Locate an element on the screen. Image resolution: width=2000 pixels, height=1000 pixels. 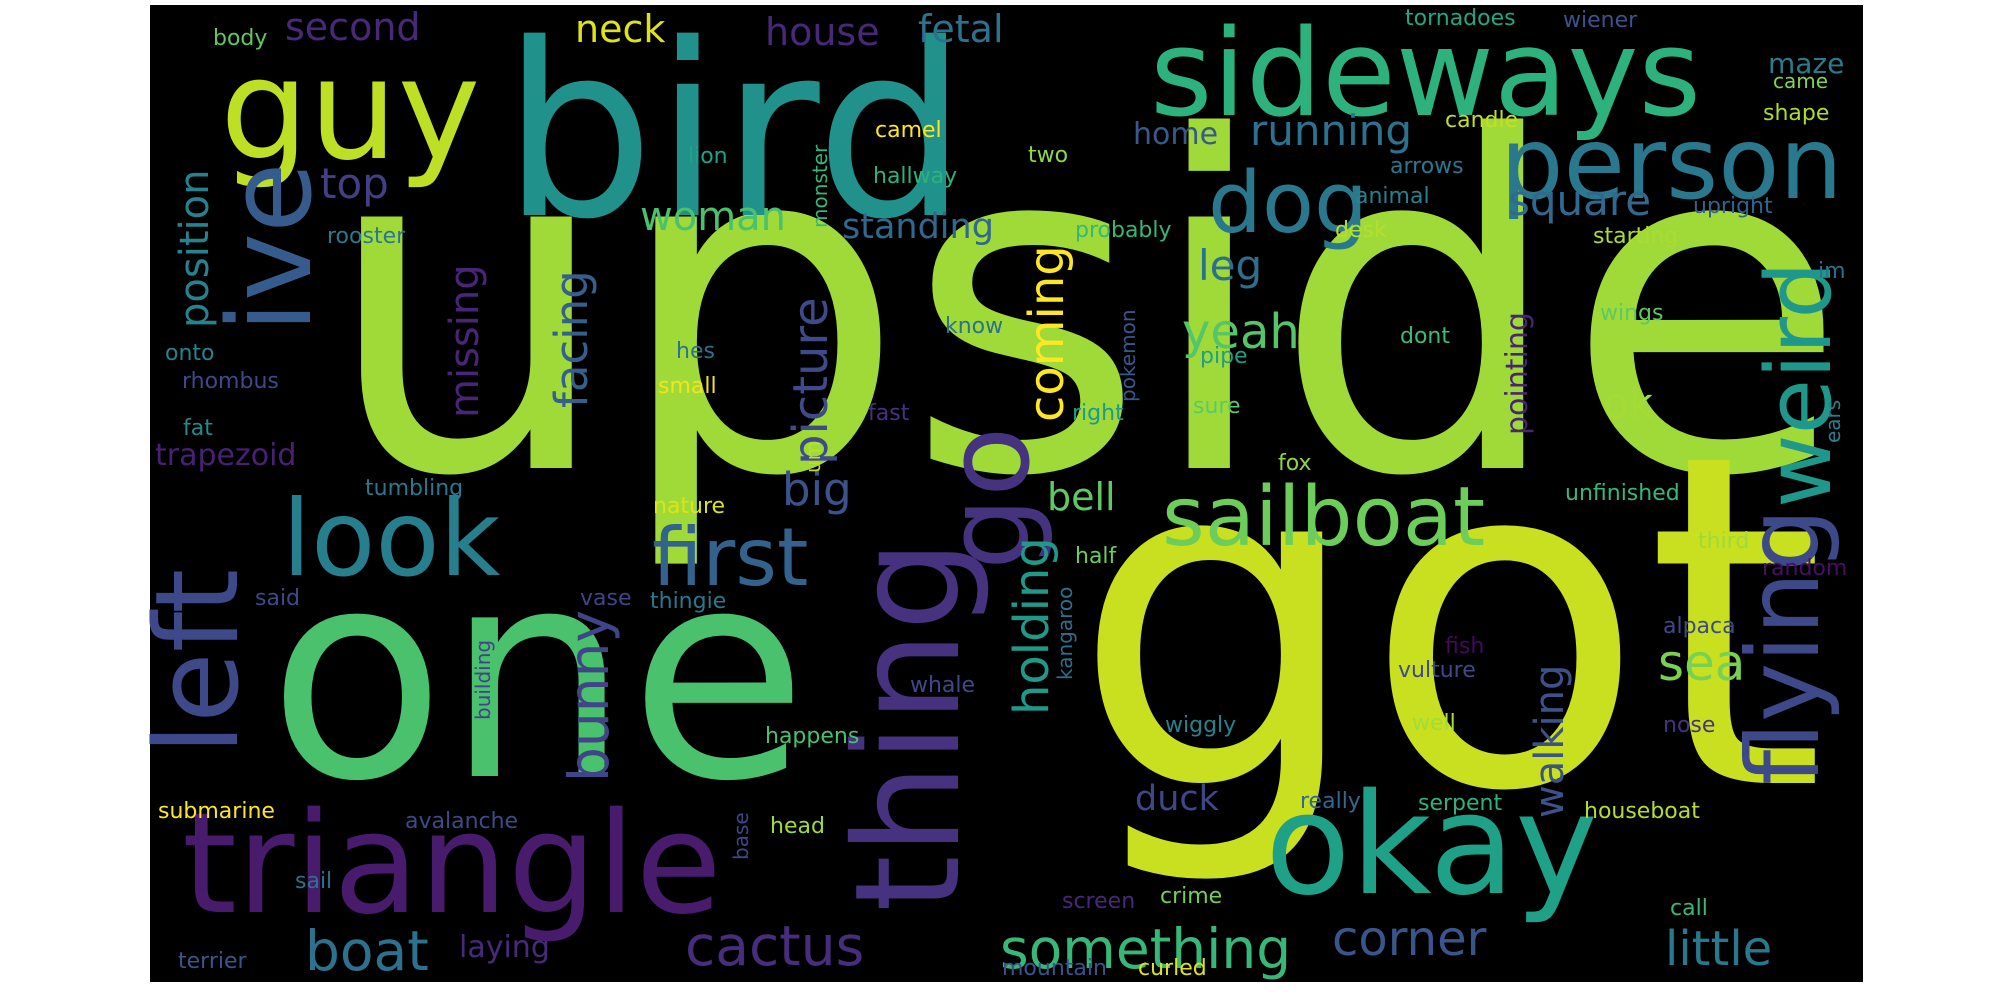
word-candle: candle is located at coordinates (1481, 120).